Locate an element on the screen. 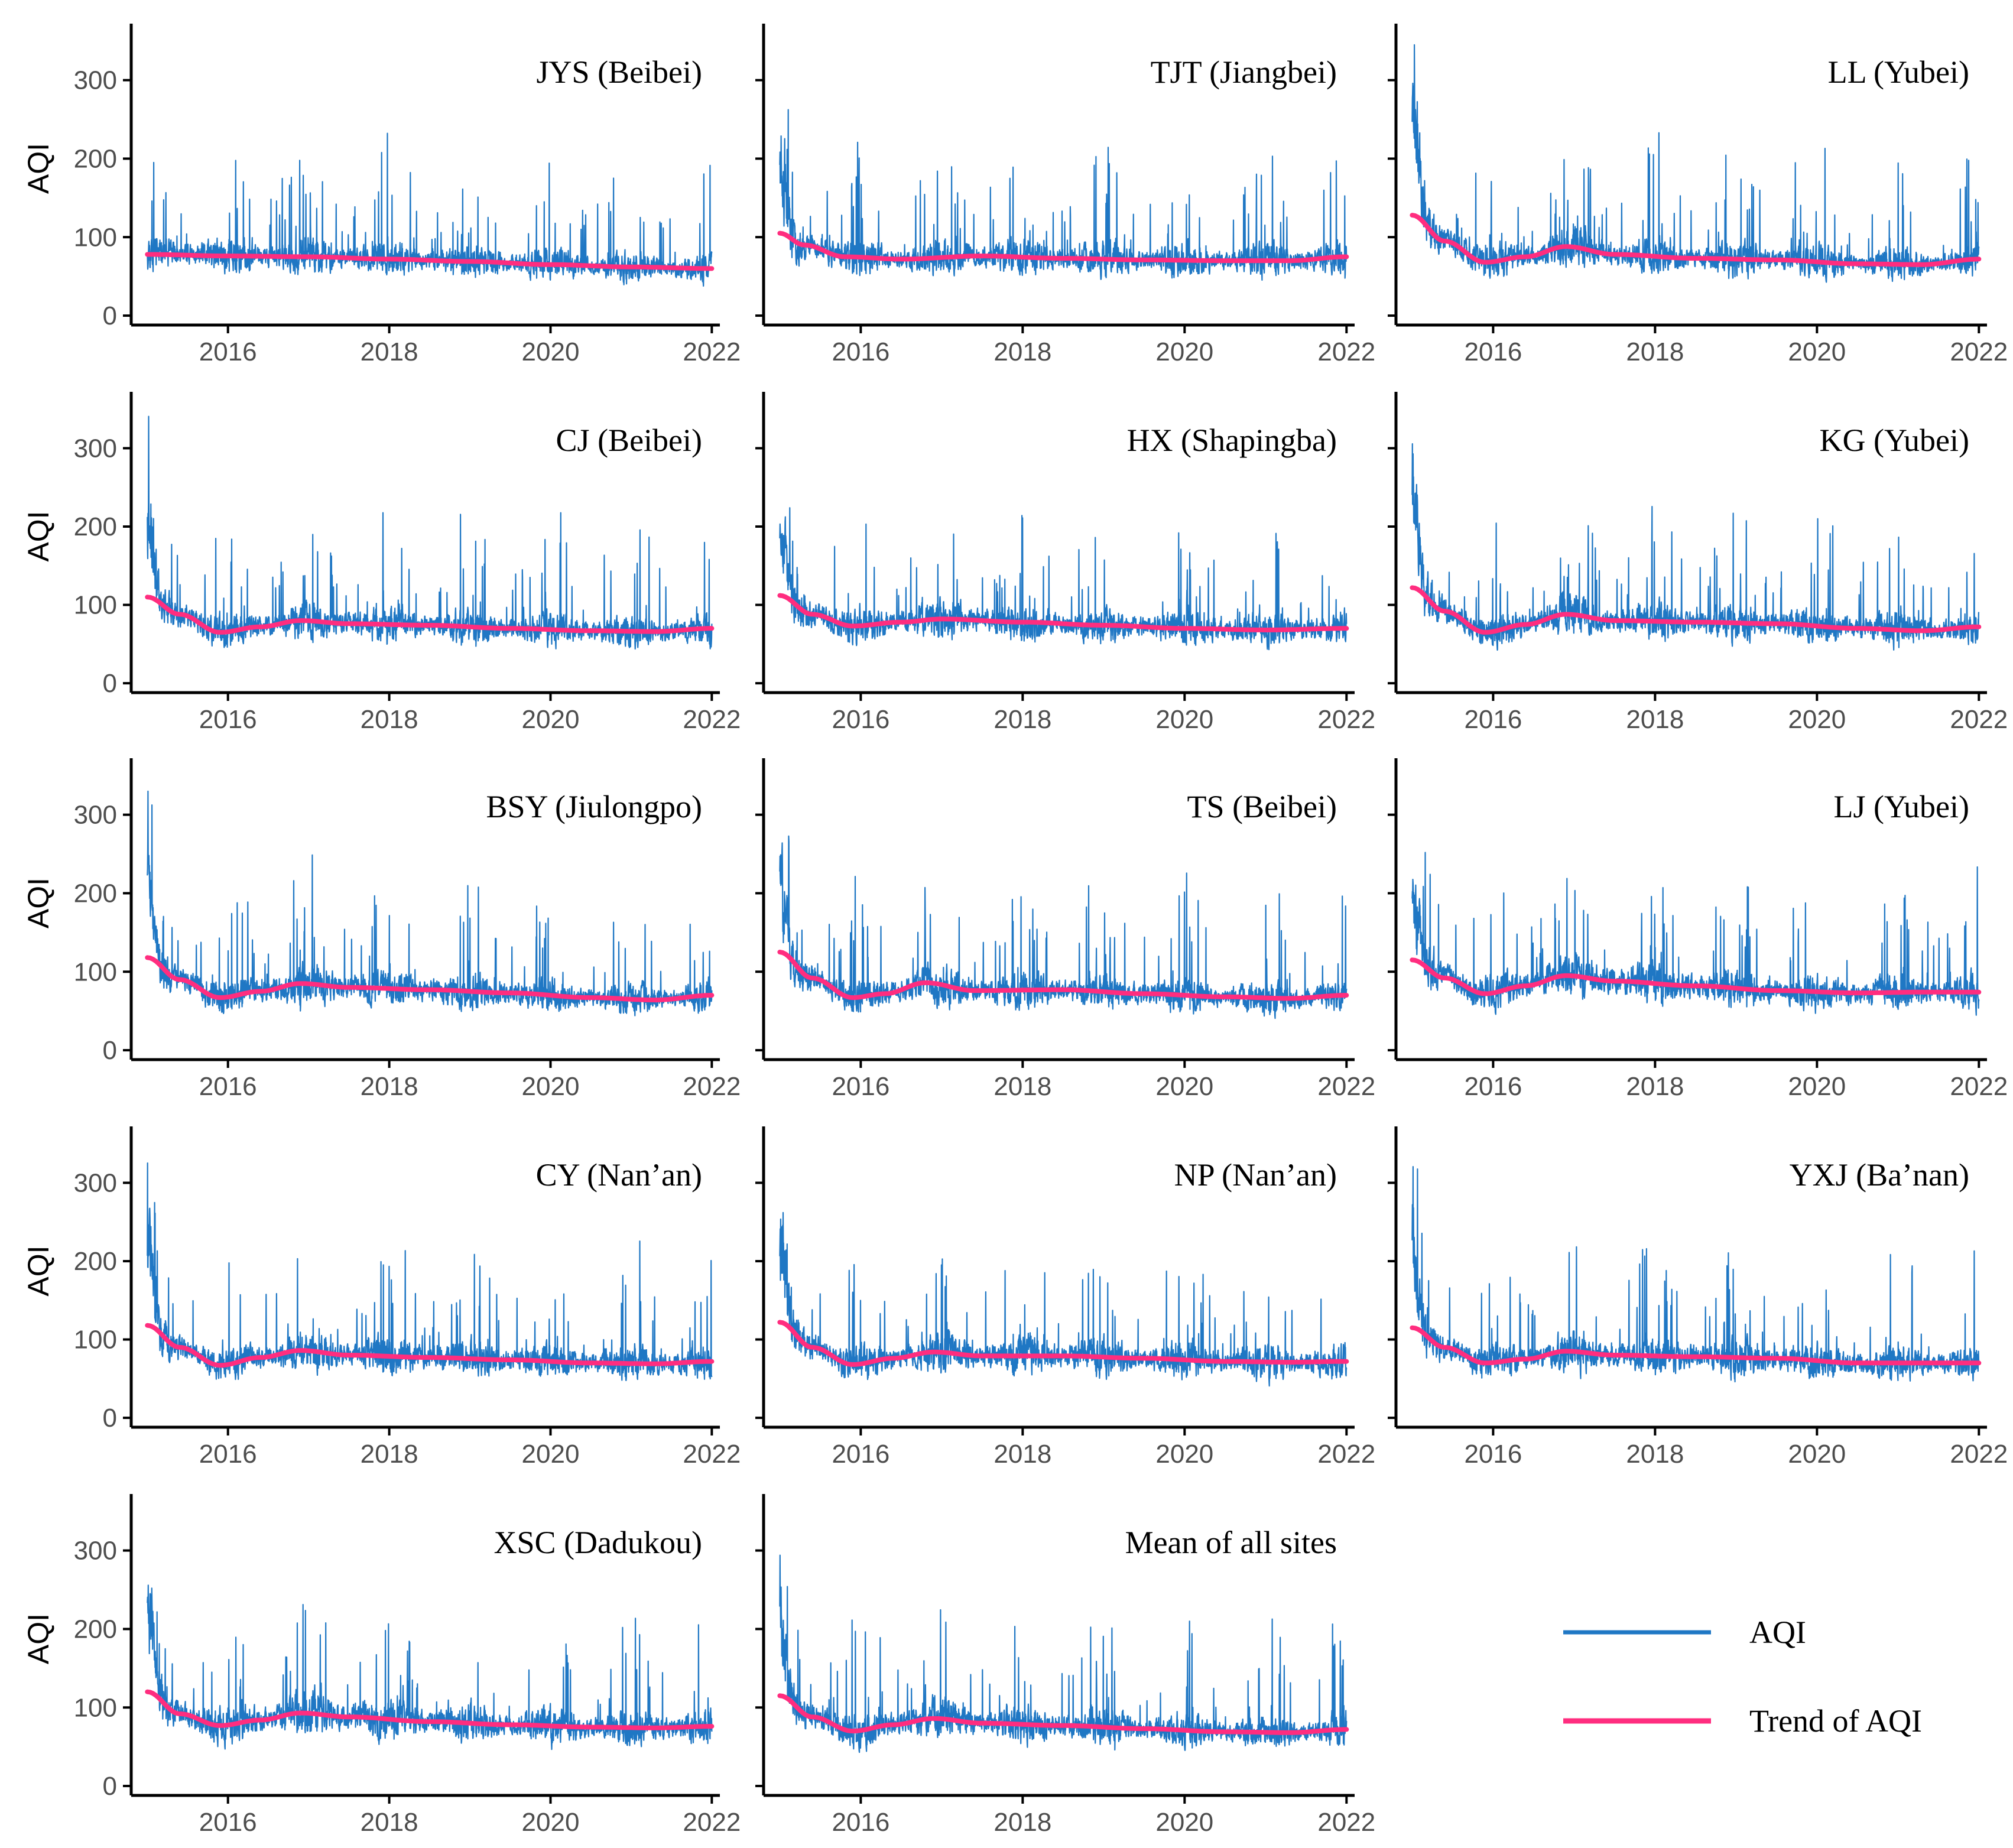 This screenshot has width=2013, height=1848. panel-title: KG (Yubei) is located at coordinates (1894, 440).